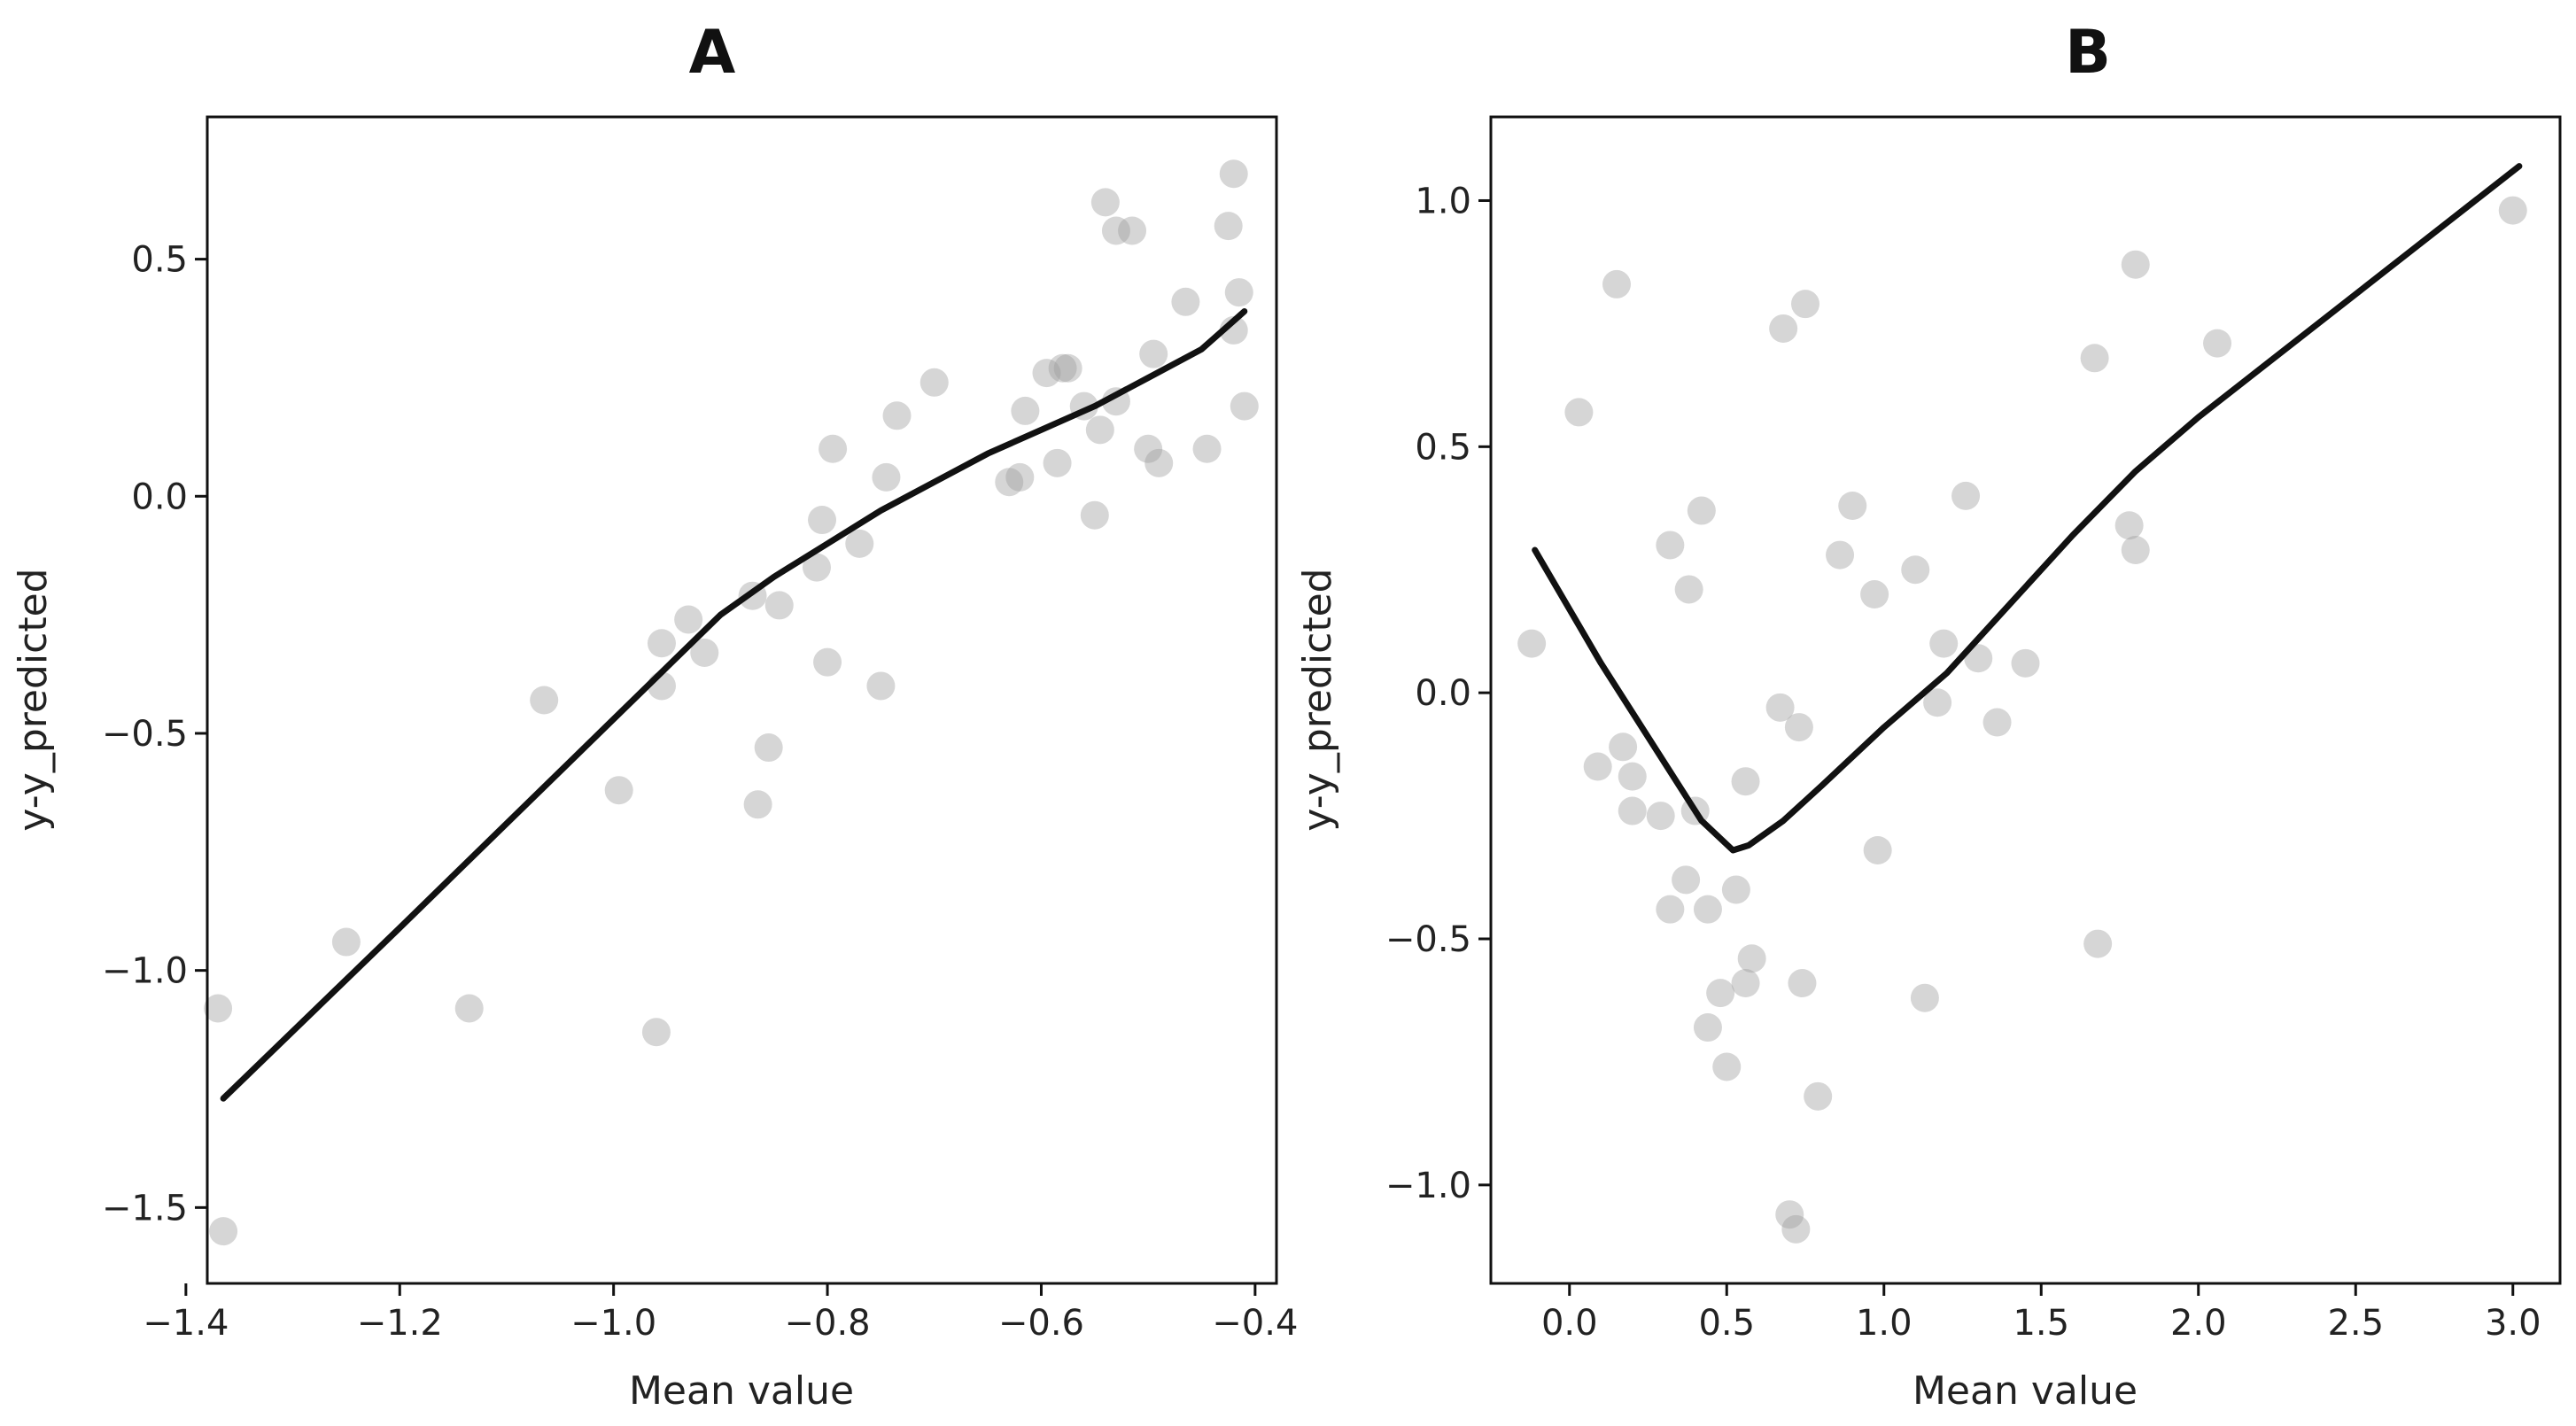 This screenshot has width=2576, height=1426. Describe the element at coordinates (1428, 939) in the screenshot. I see `panel-b-y-tick-label: −0.5` at that location.